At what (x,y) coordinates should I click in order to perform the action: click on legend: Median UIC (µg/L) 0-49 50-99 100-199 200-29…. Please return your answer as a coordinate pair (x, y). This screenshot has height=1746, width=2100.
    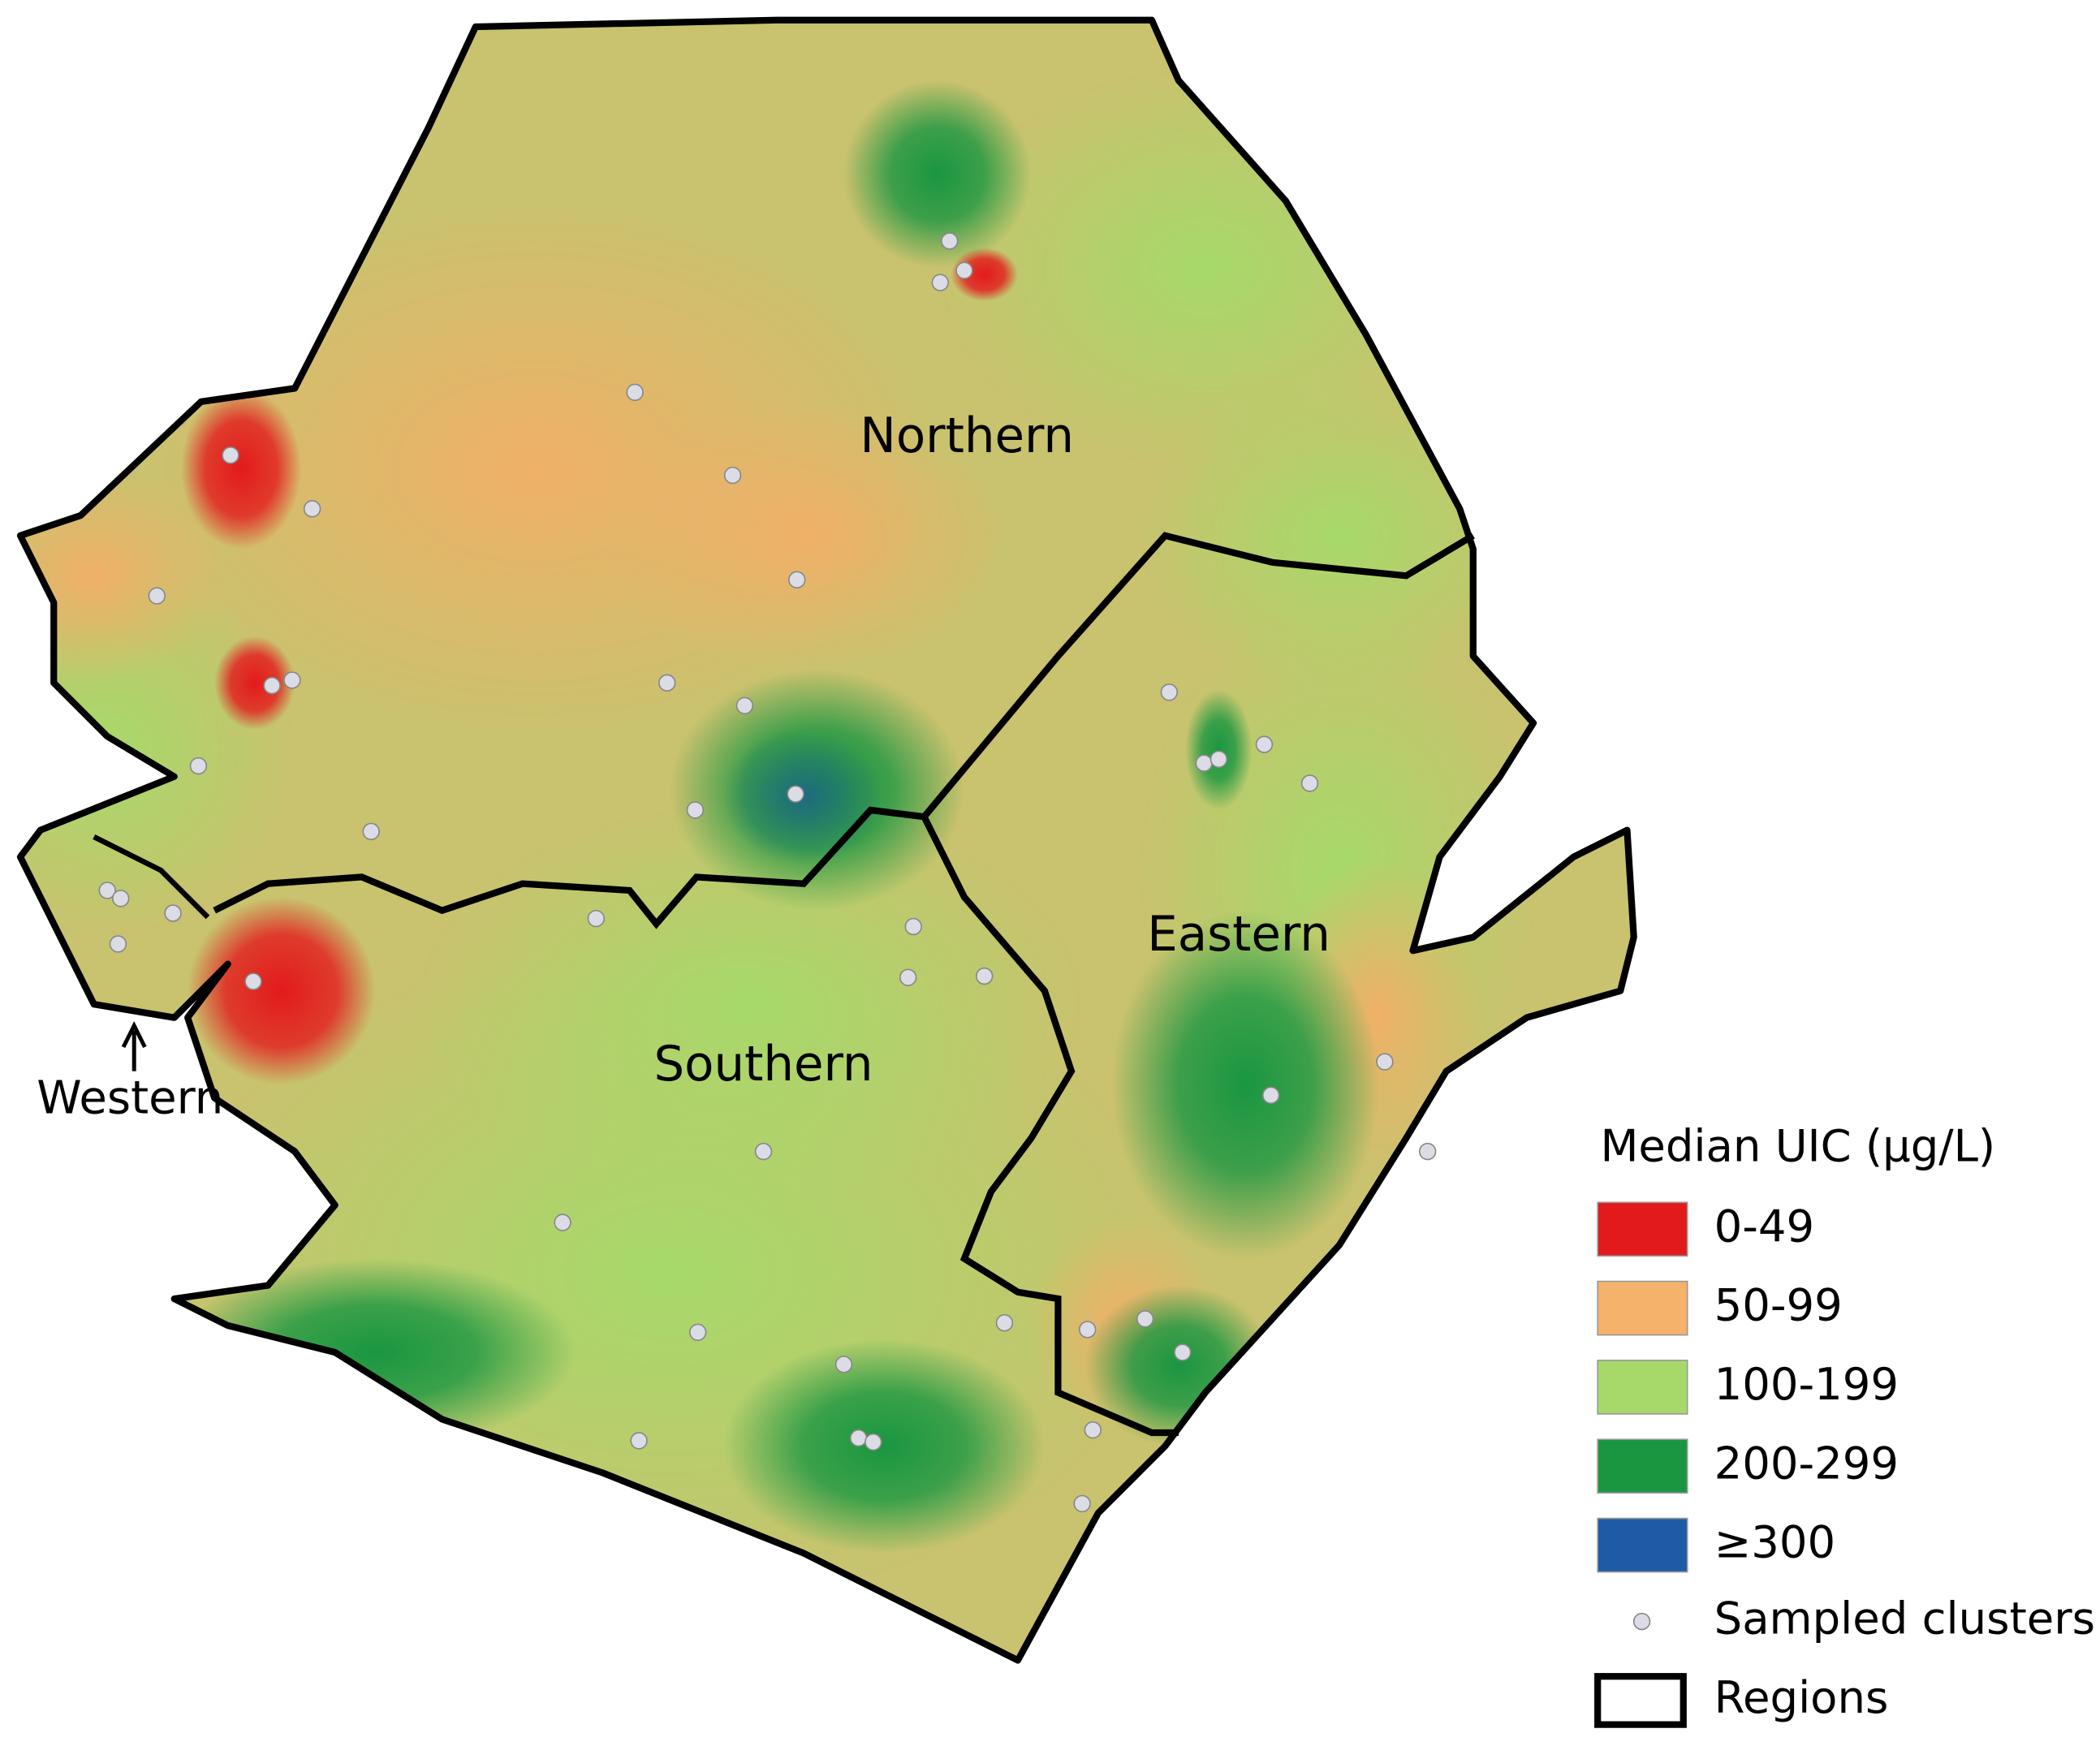
    Looking at the image, I should click on (1844, 1423).